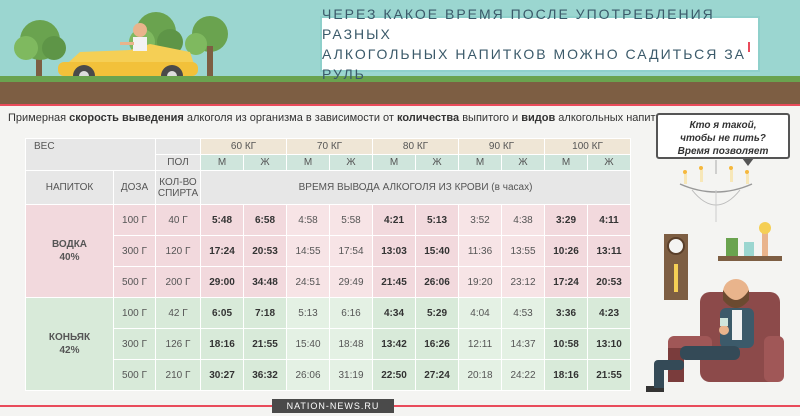  What do you see at coordinates (400, 94) in the screenshot?
I see `ground-strip` at bounding box center [400, 94].